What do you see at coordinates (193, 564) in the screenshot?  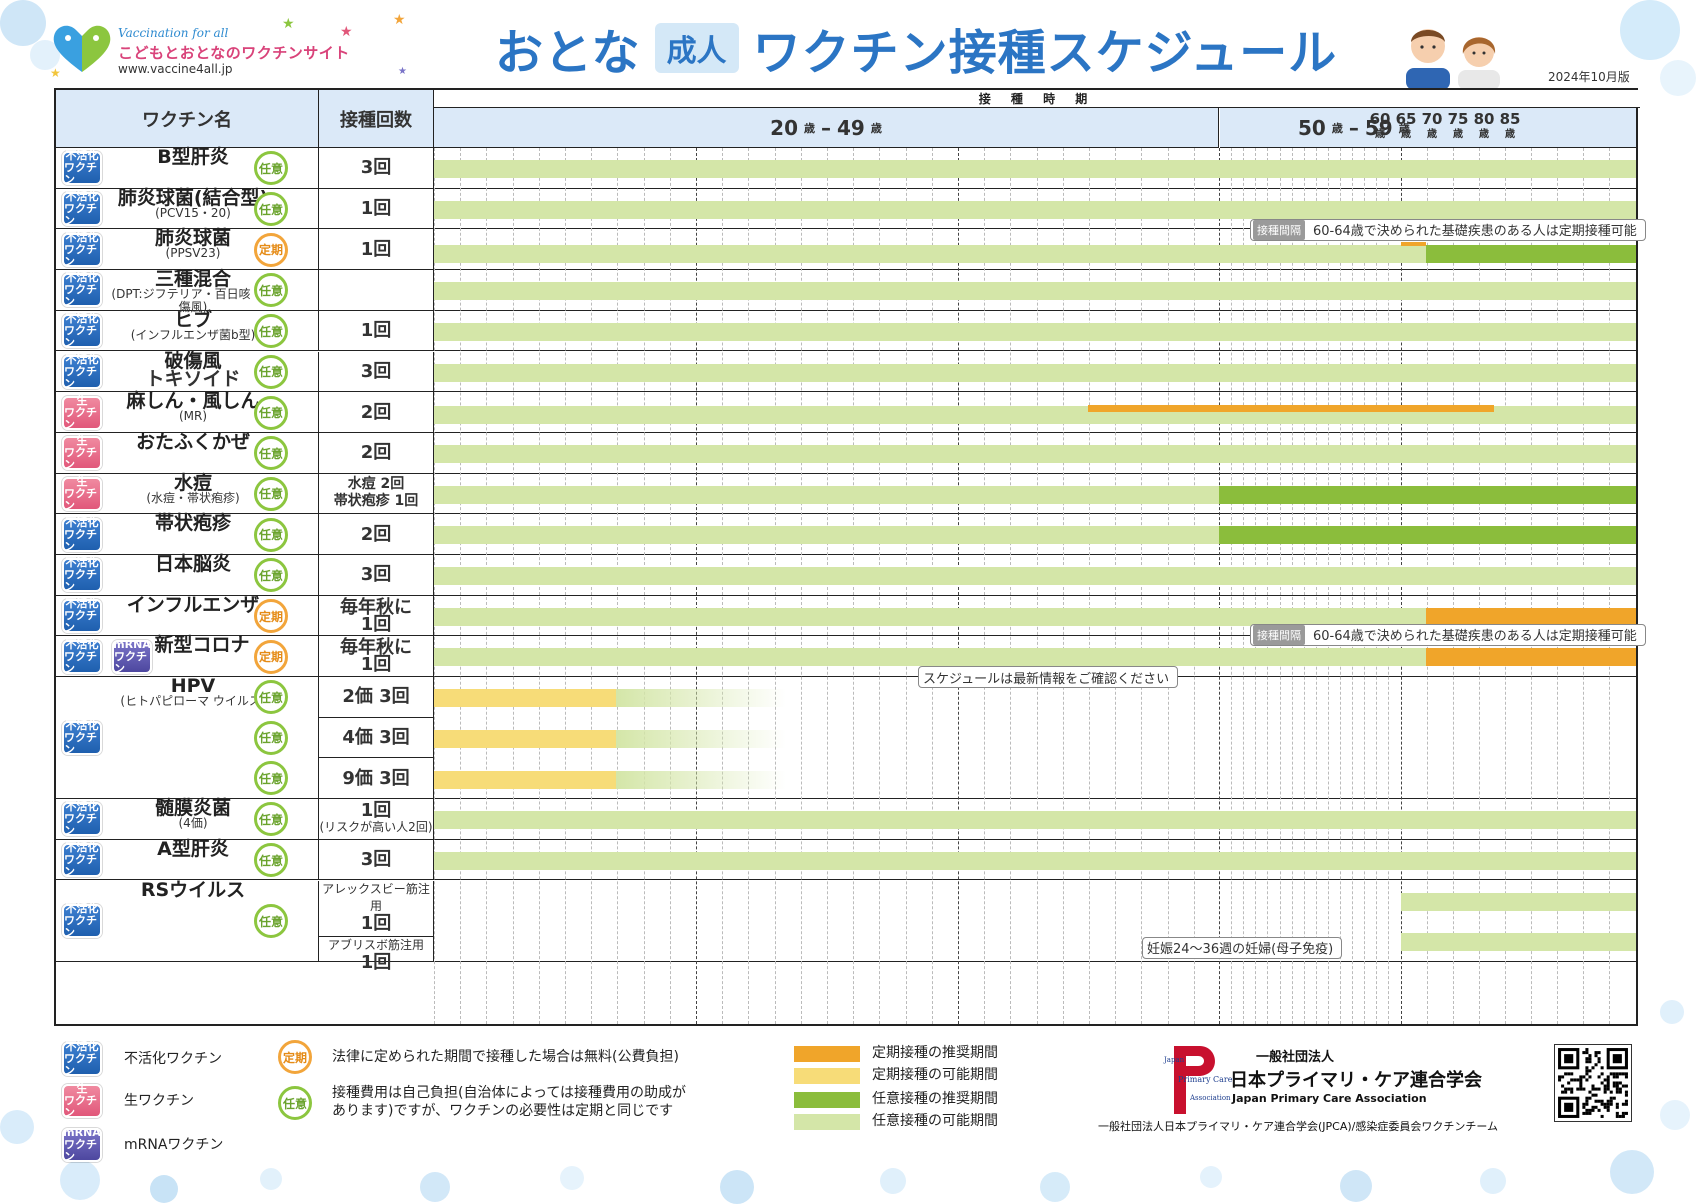 I see `vaccine-name: 日本脳炎` at bounding box center [193, 564].